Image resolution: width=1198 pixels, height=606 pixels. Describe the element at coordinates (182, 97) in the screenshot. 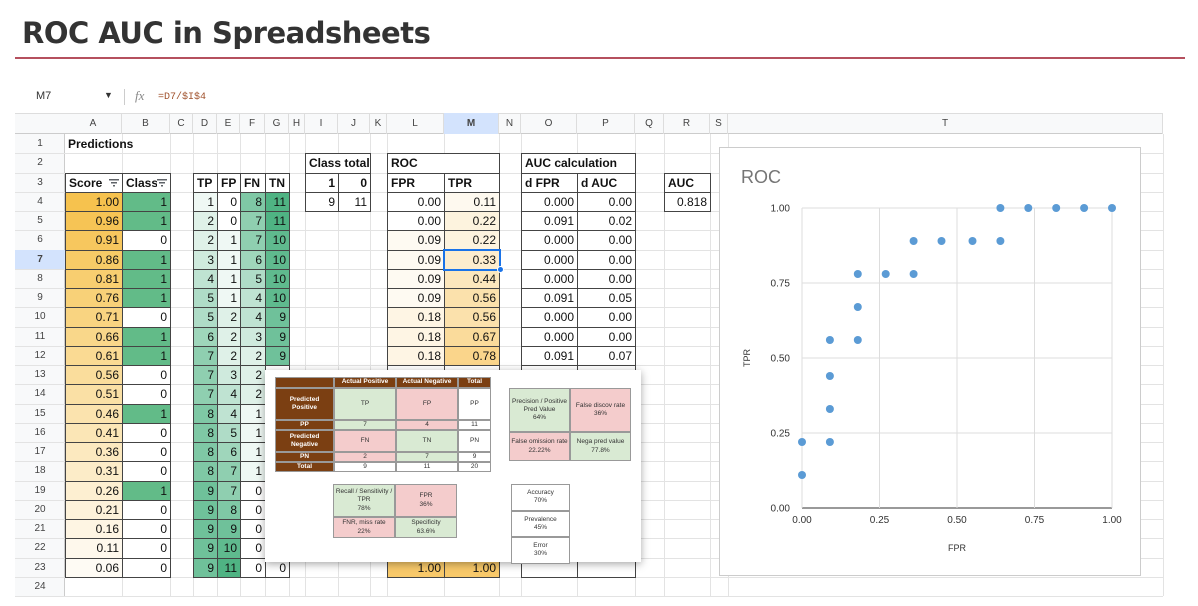

I see `formula: =D7/$I$4` at that location.